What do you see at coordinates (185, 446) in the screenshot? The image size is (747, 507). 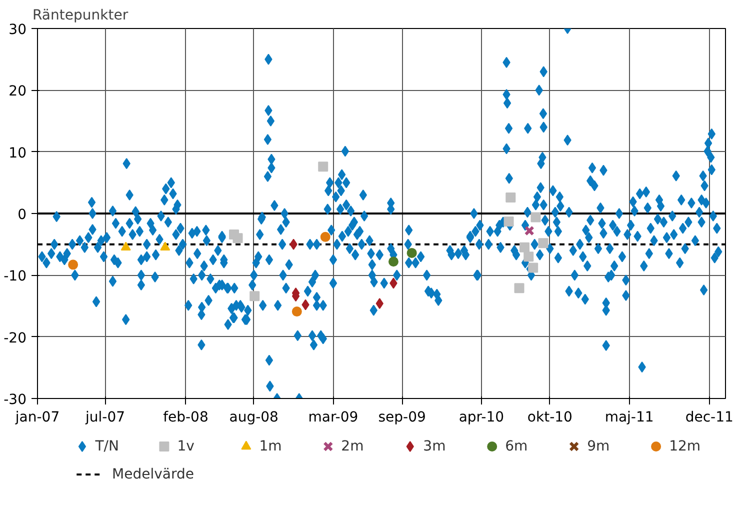 I see `legend-label: 1v` at bounding box center [185, 446].